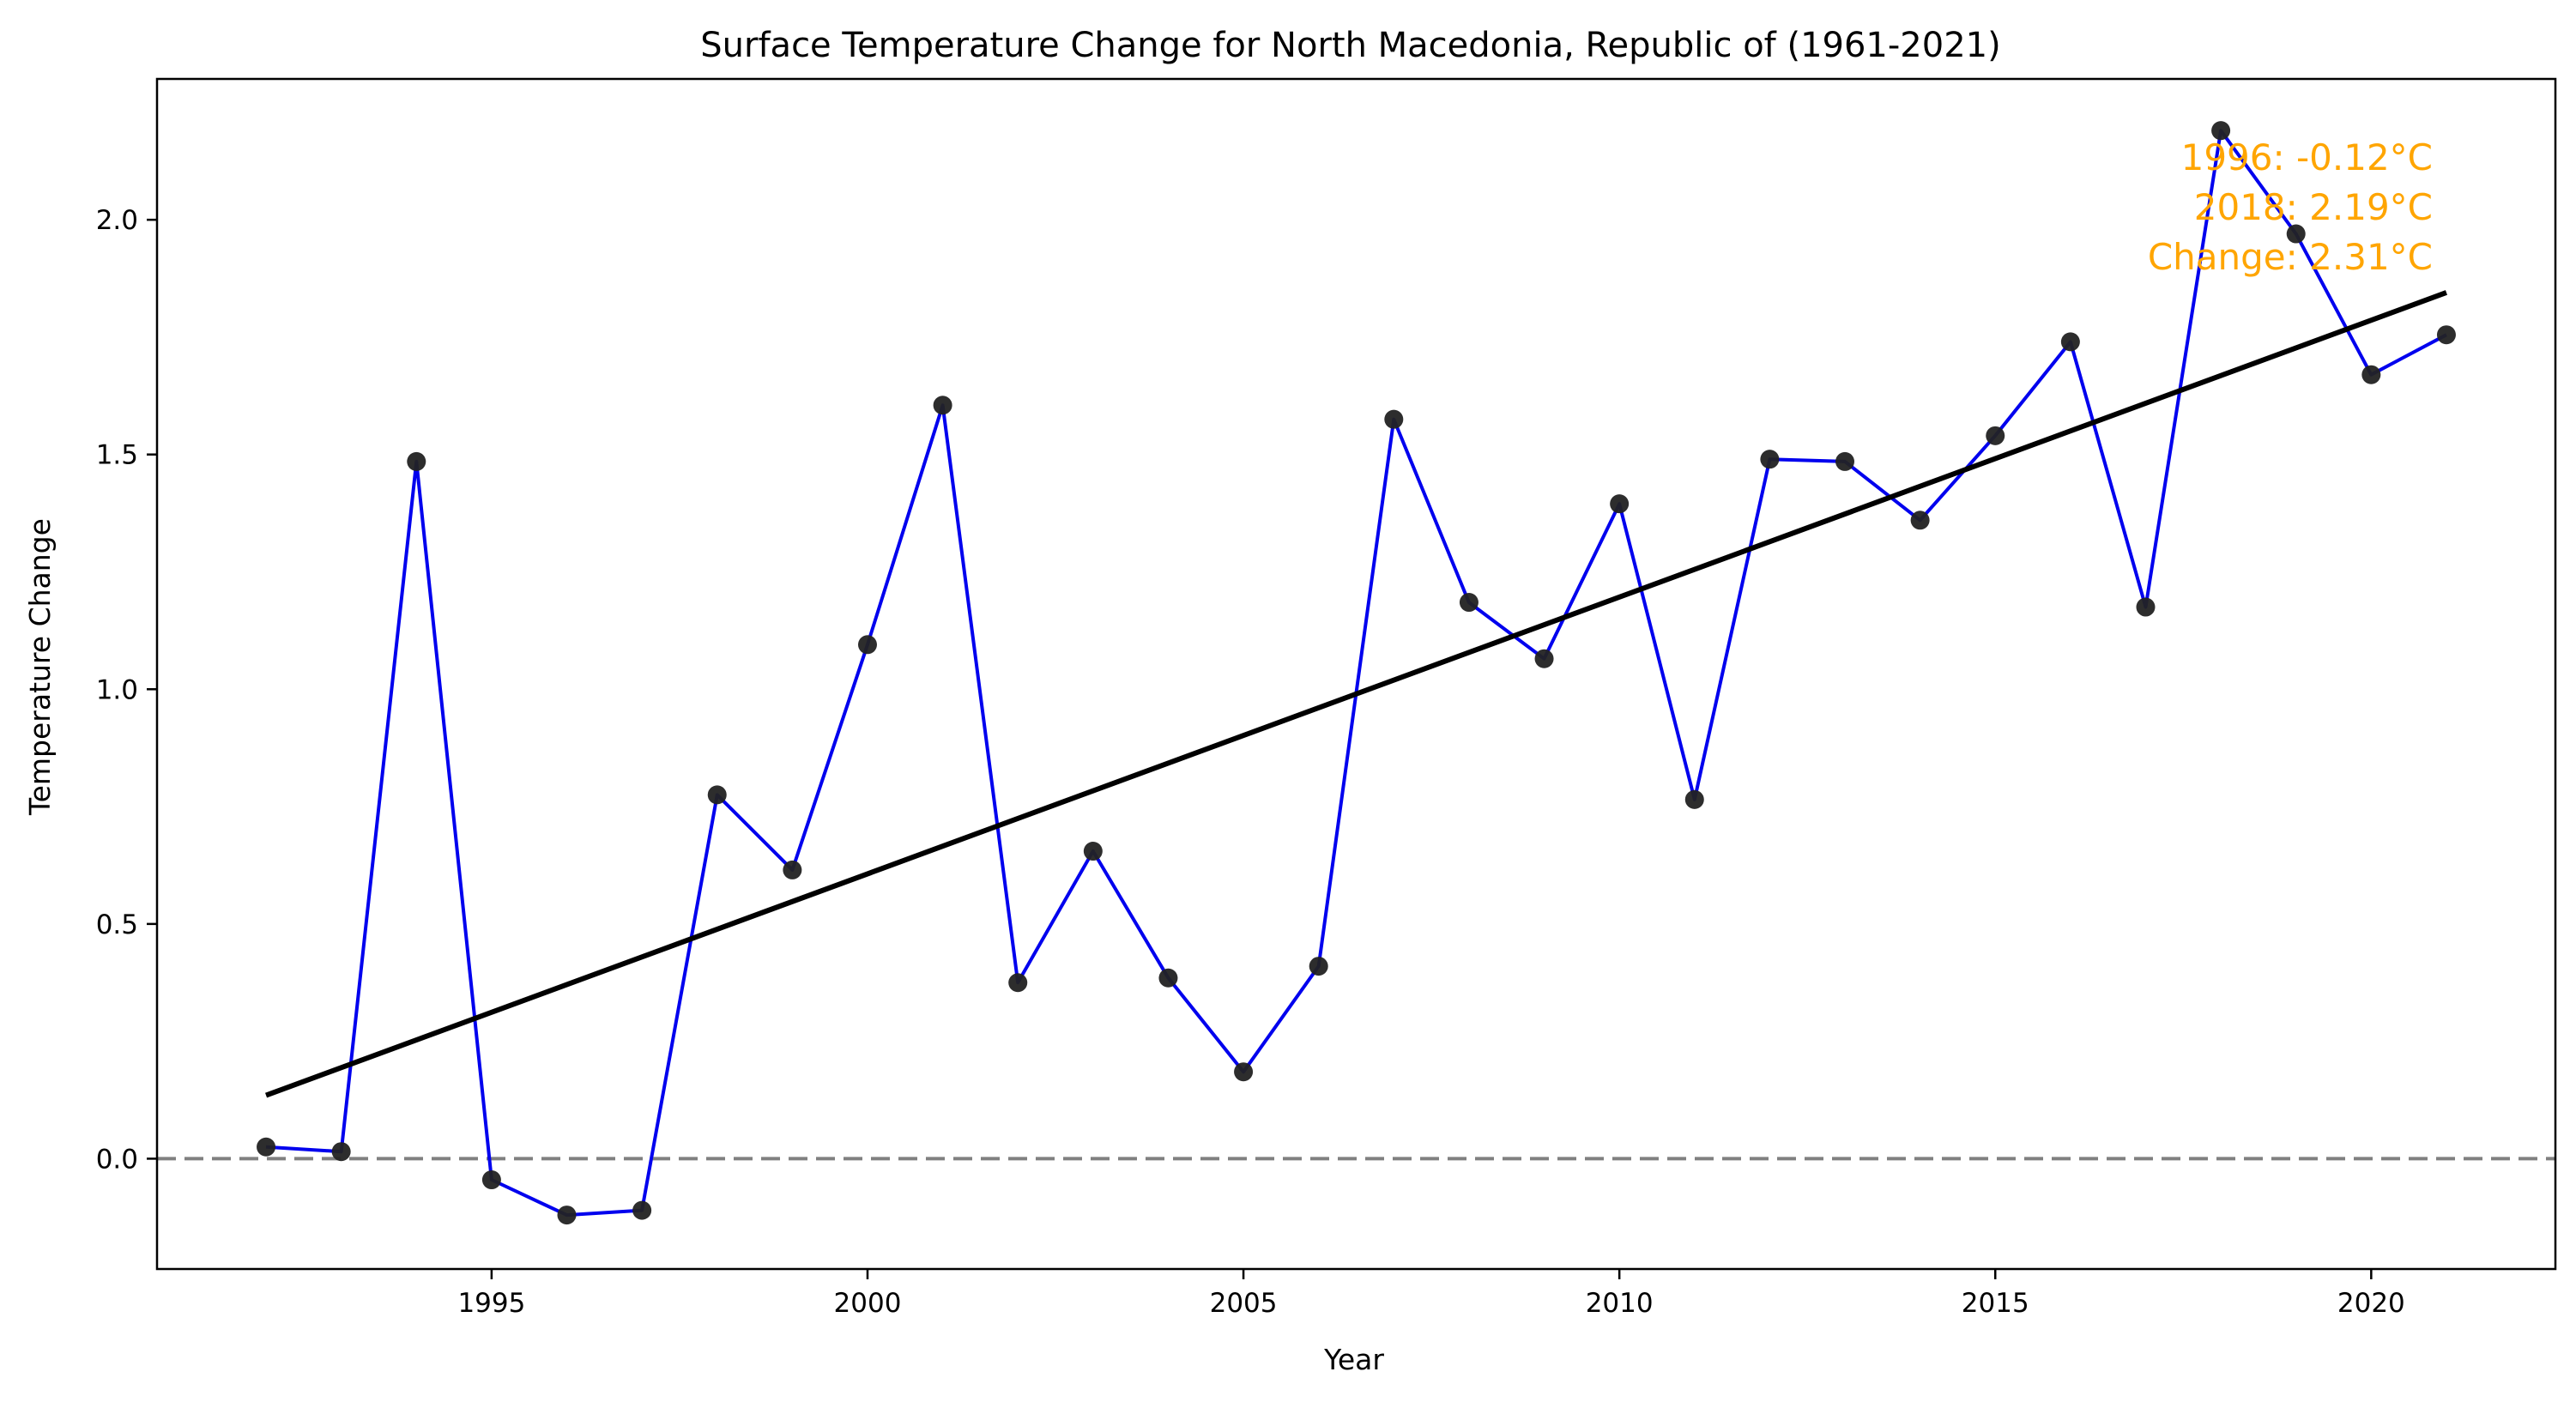 Image resolution: width=2576 pixels, height=1402 pixels. I want to click on x-tick-label-2000: 2000, so click(868, 1303).